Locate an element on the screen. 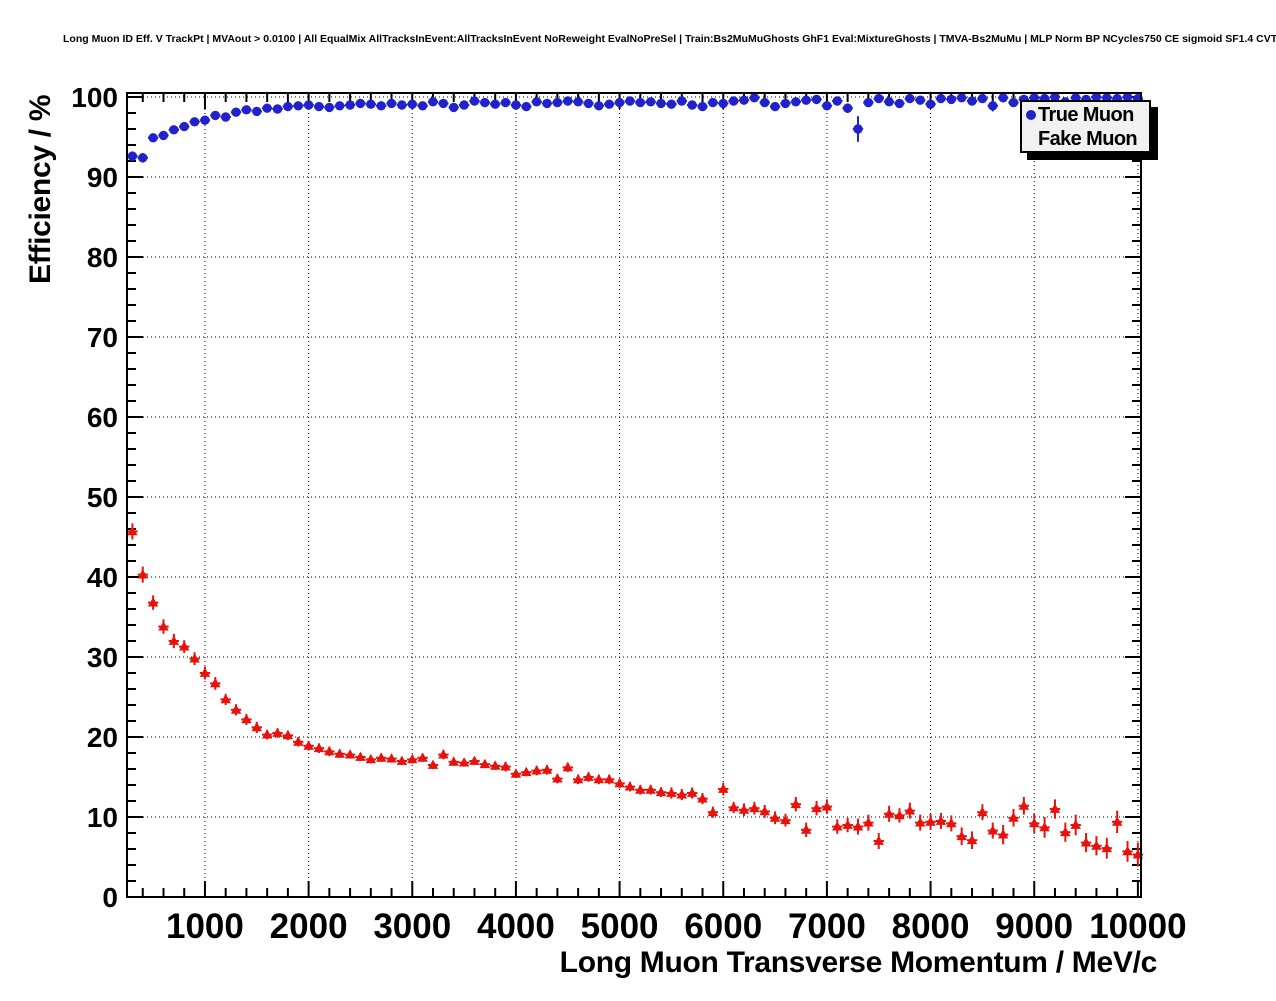 The width and height of the screenshot is (1276, 1001). legend-entry-true-muon: True Muon is located at coordinates (1085, 115).